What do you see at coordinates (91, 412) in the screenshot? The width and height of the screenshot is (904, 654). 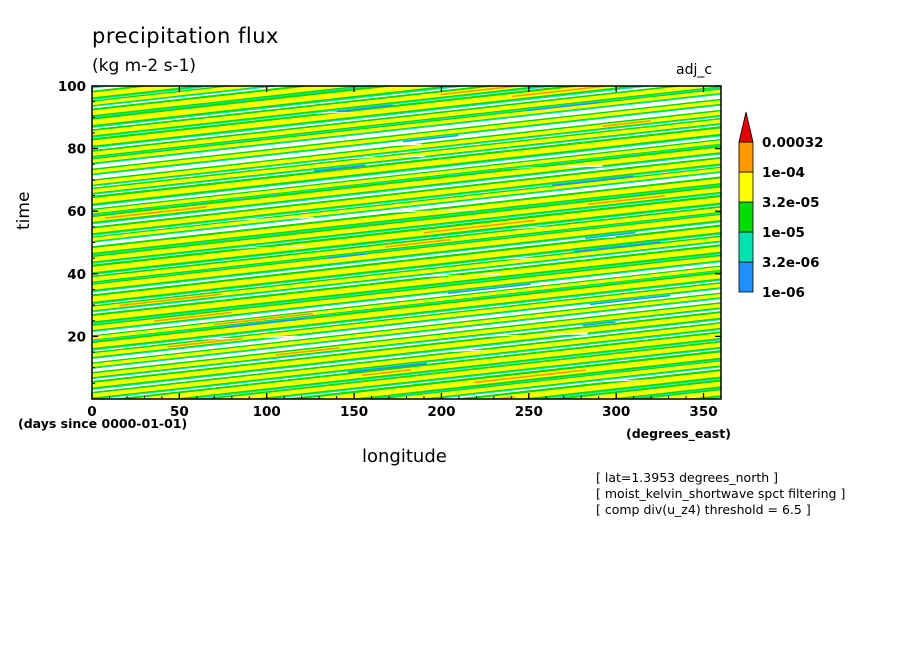 I see `x-tick-label: 0` at bounding box center [91, 412].